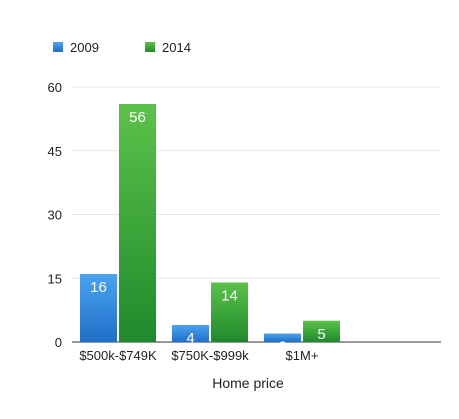 Image resolution: width=459 pixels, height=419 pixels. I want to click on bar-value-label: 56, so click(137, 117).